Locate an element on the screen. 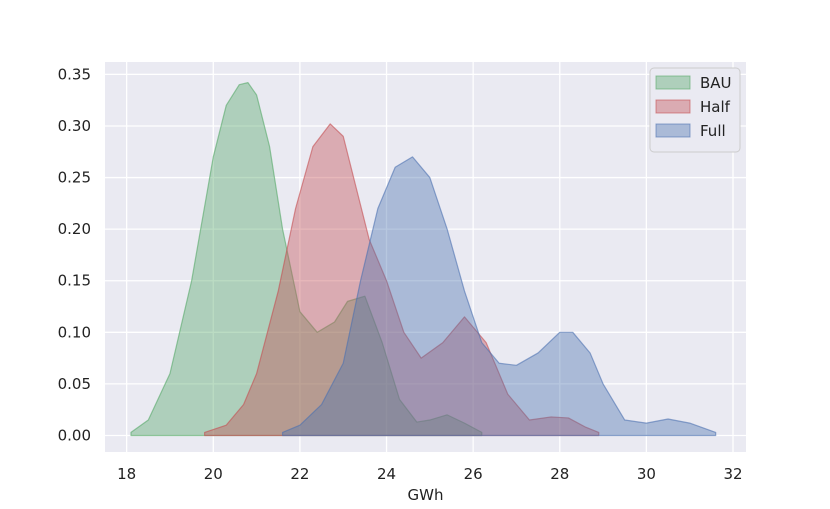 The width and height of the screenshot is (830, 509). y-tick-label: 0.15 is located at coordinates (74, 281).